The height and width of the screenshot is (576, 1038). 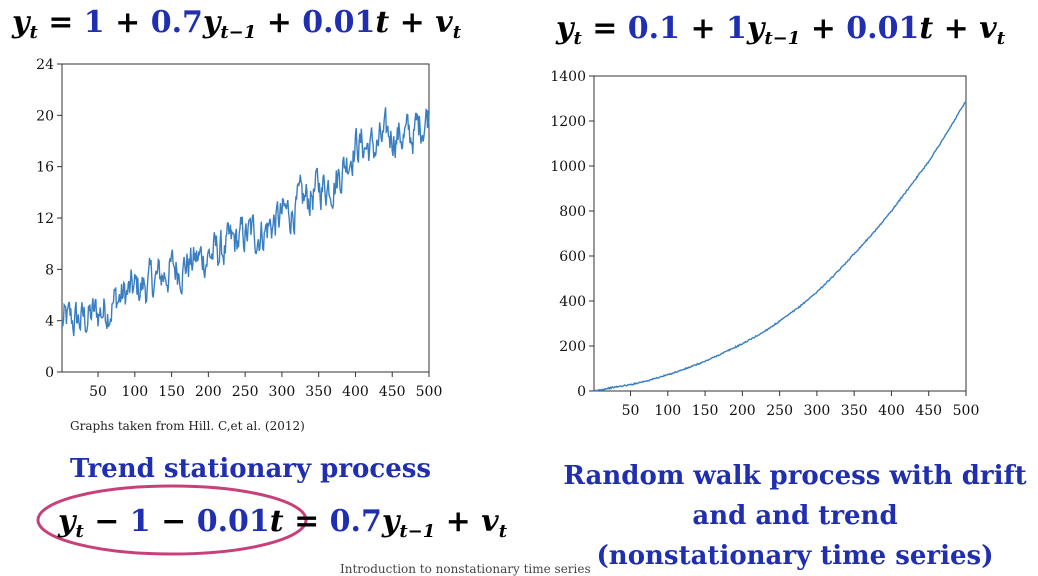 I want to click on caption-random-walk-line1: Random walk process with drift, so click(x=795, y=476).